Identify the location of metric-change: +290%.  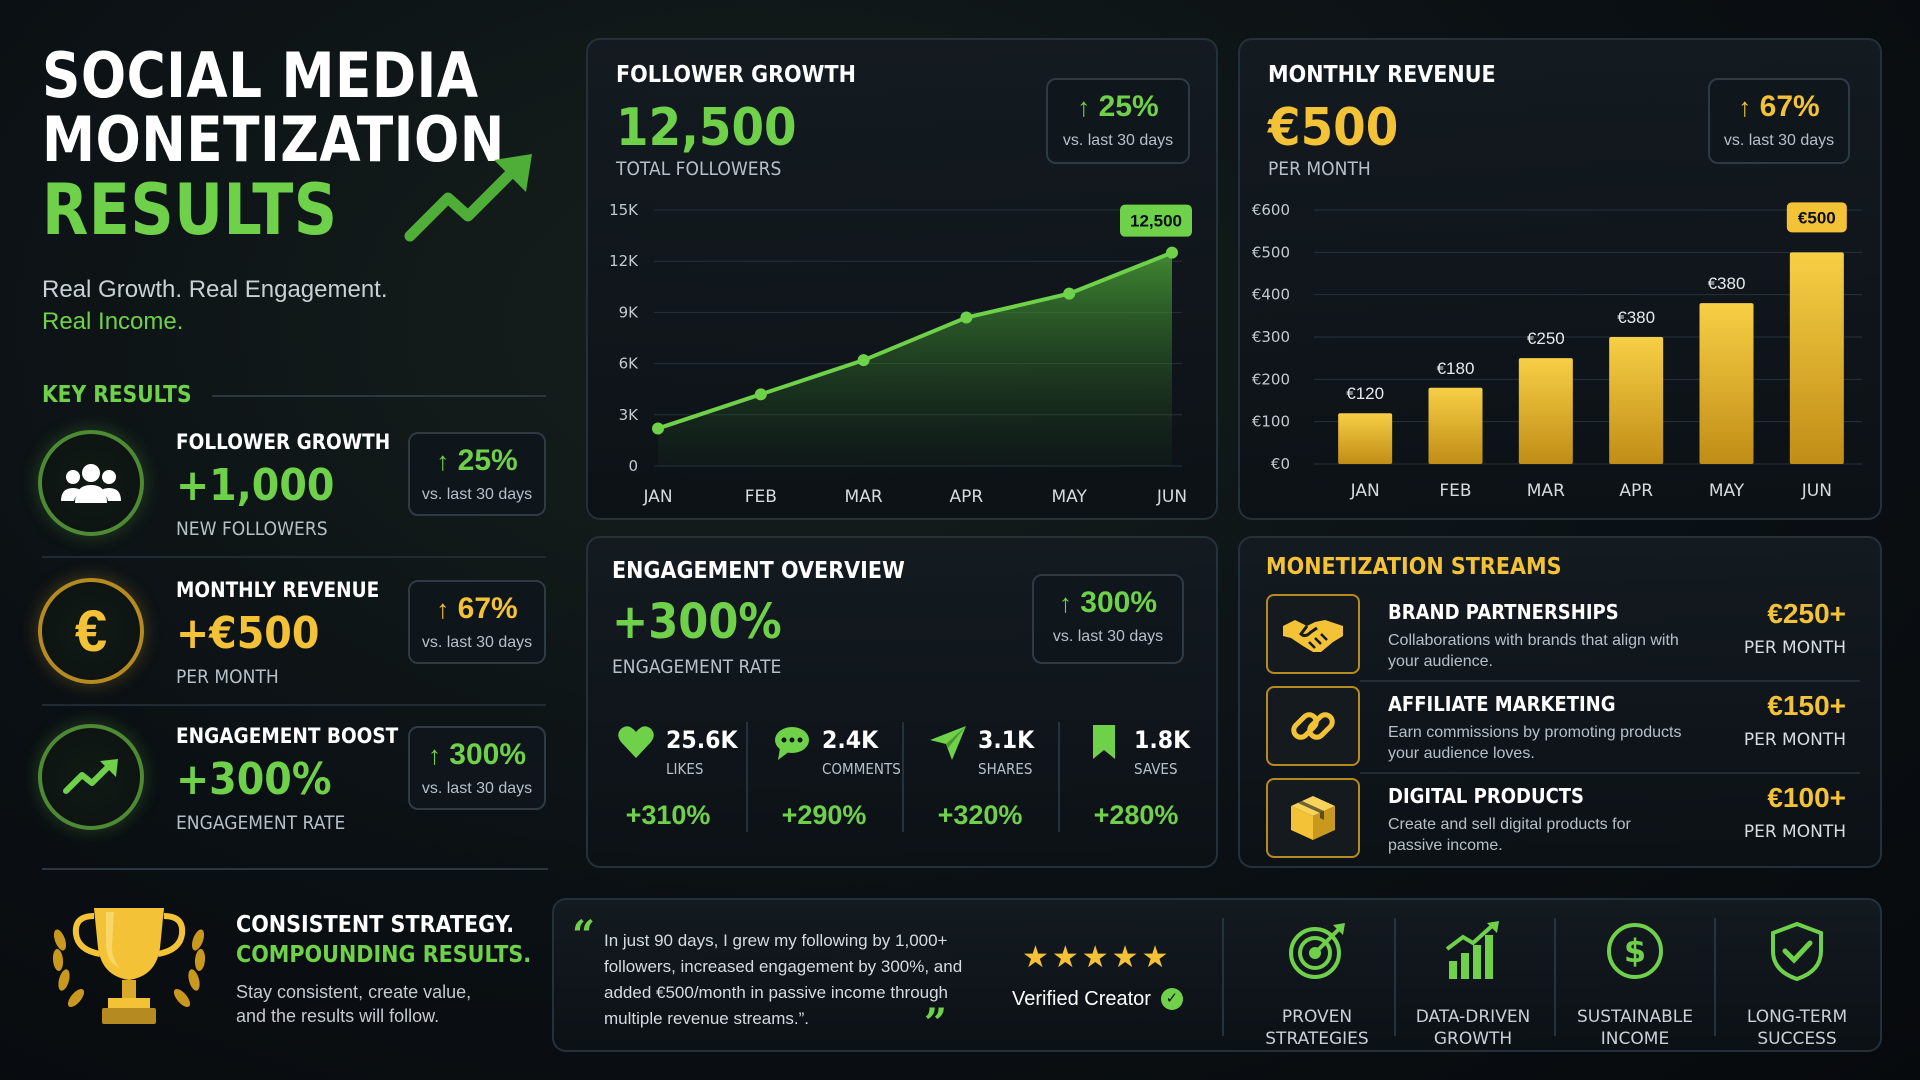
(824, 815).